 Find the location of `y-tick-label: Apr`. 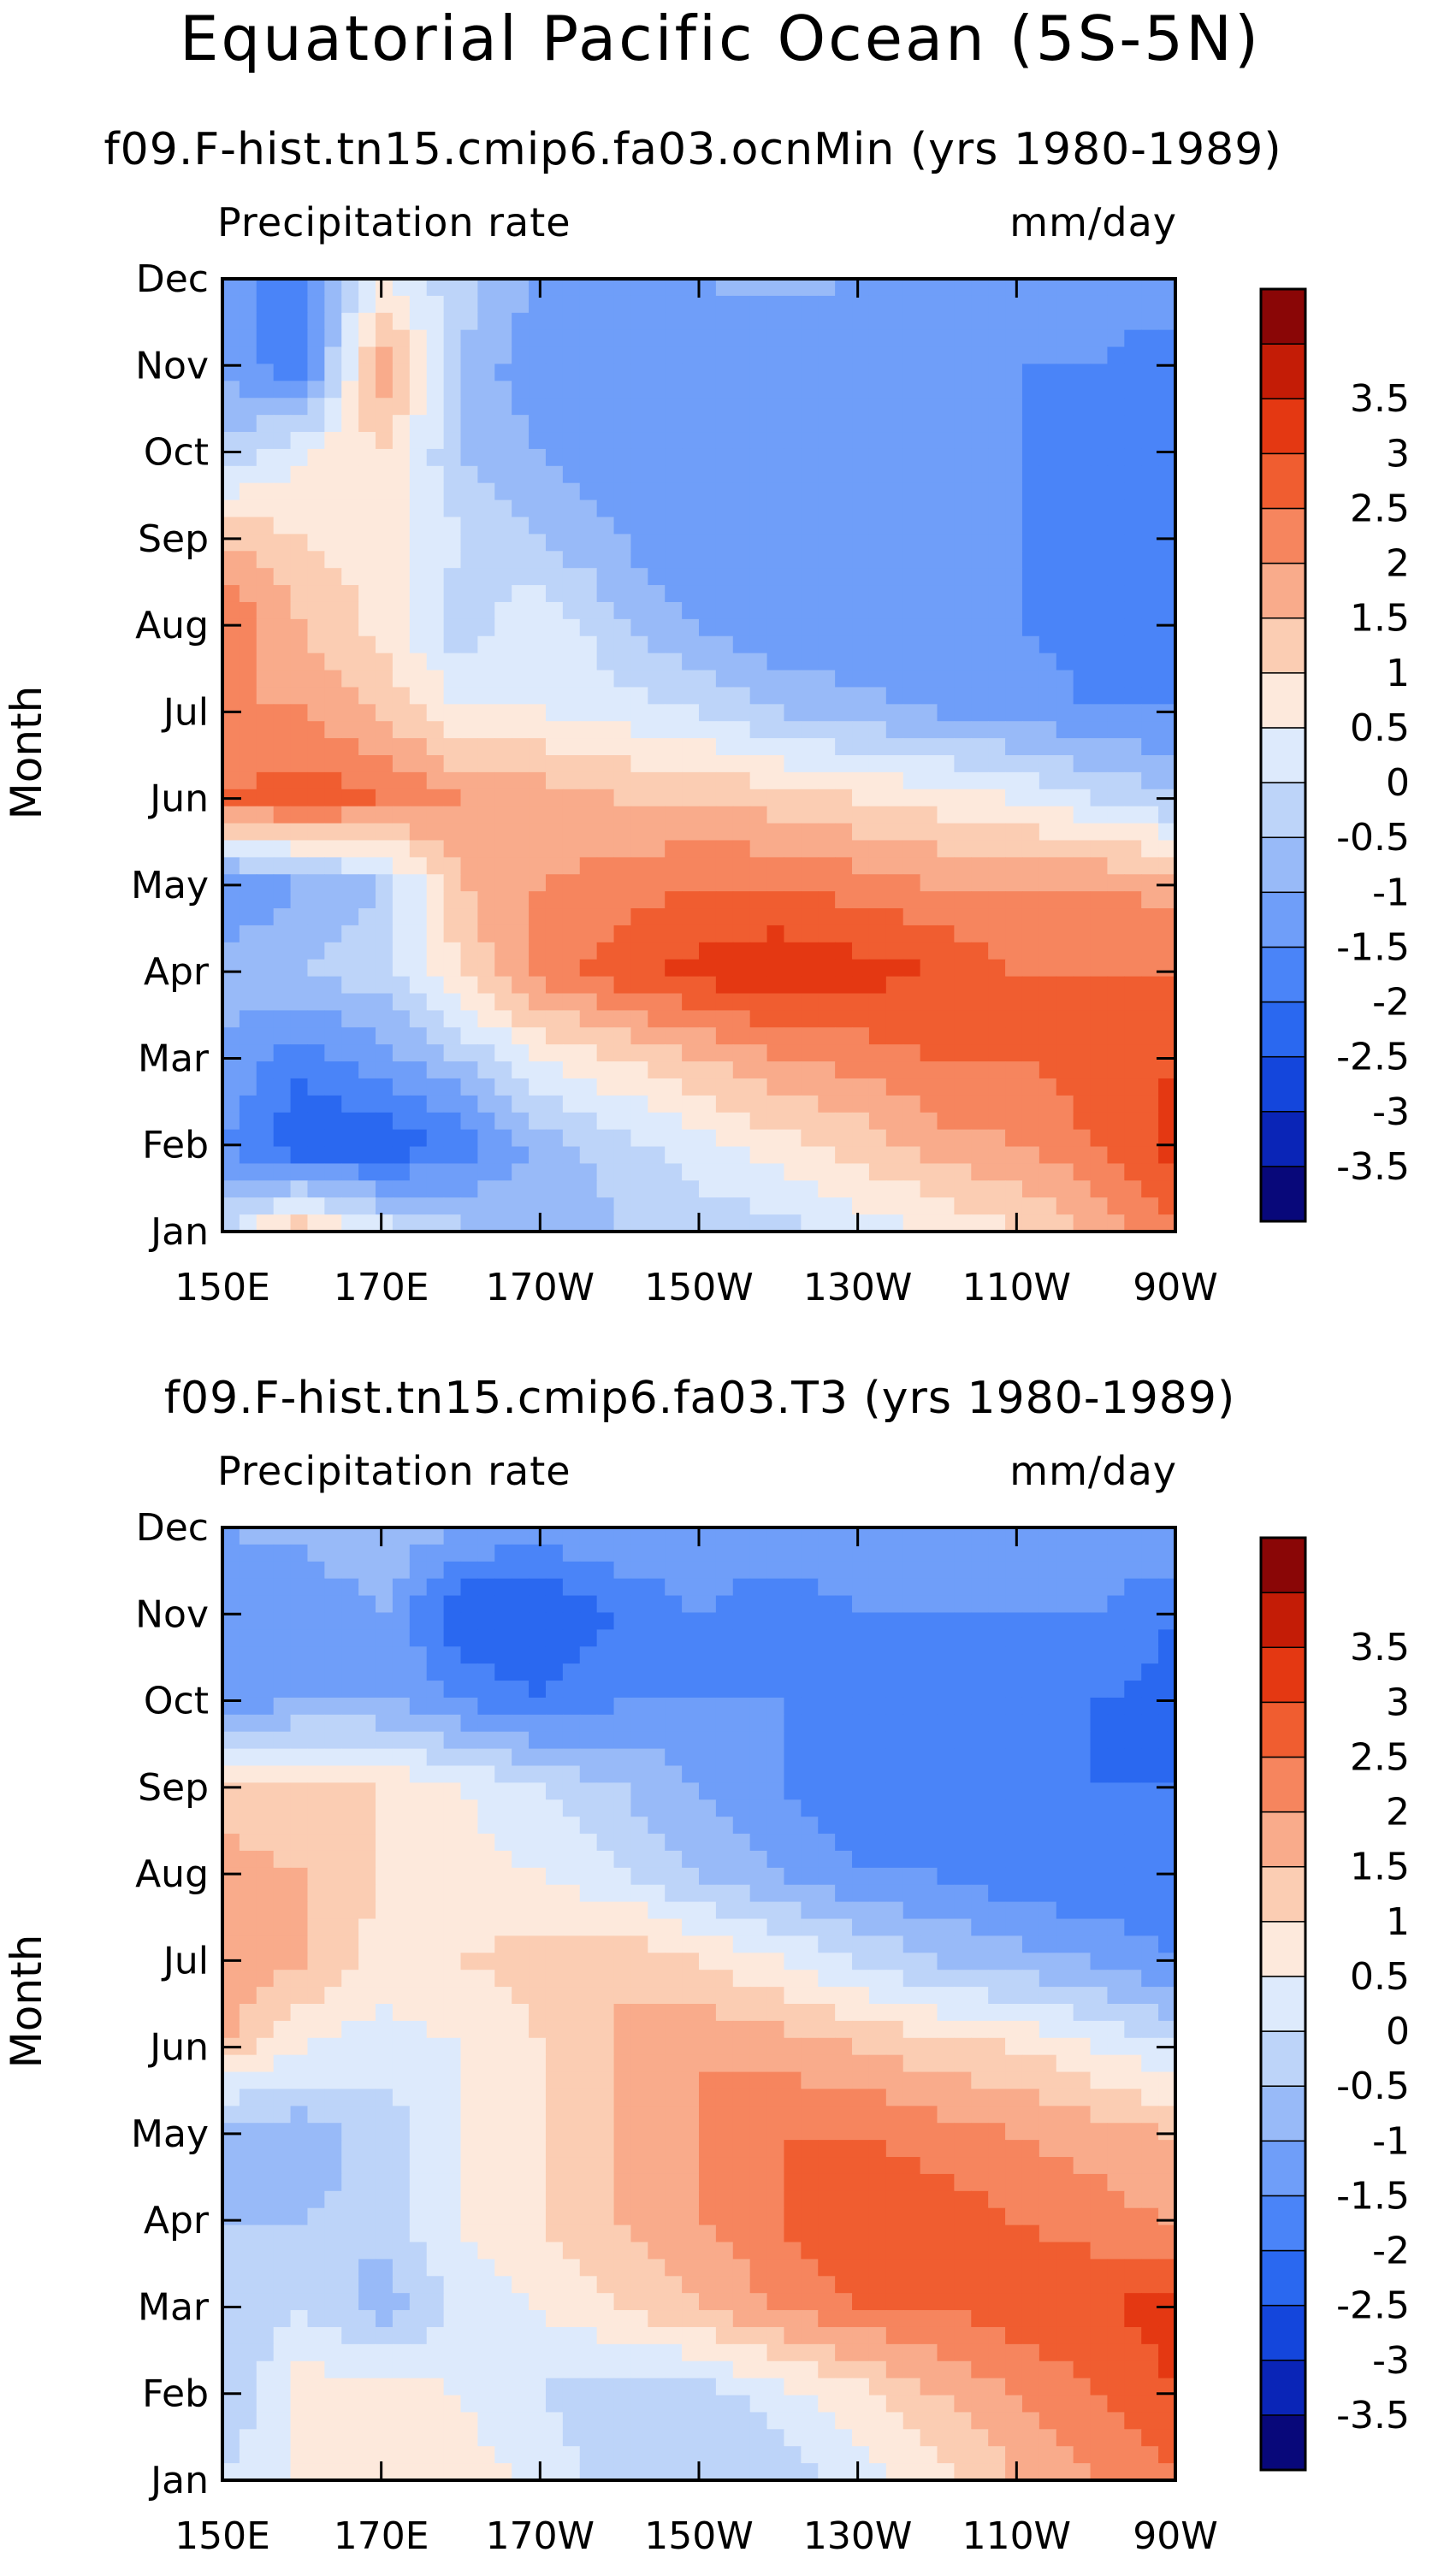

y-tick-label: Apr is located at coordinates (177, 972).